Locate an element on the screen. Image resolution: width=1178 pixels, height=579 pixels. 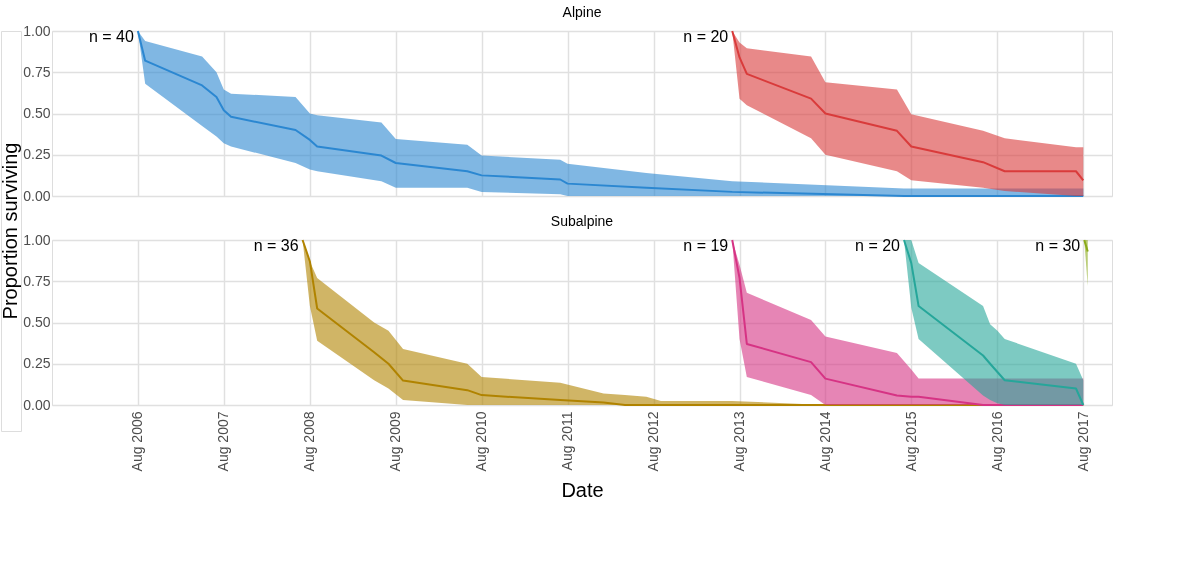
x-tick-label: Aug 2016 is located at coordinates (996, 441).